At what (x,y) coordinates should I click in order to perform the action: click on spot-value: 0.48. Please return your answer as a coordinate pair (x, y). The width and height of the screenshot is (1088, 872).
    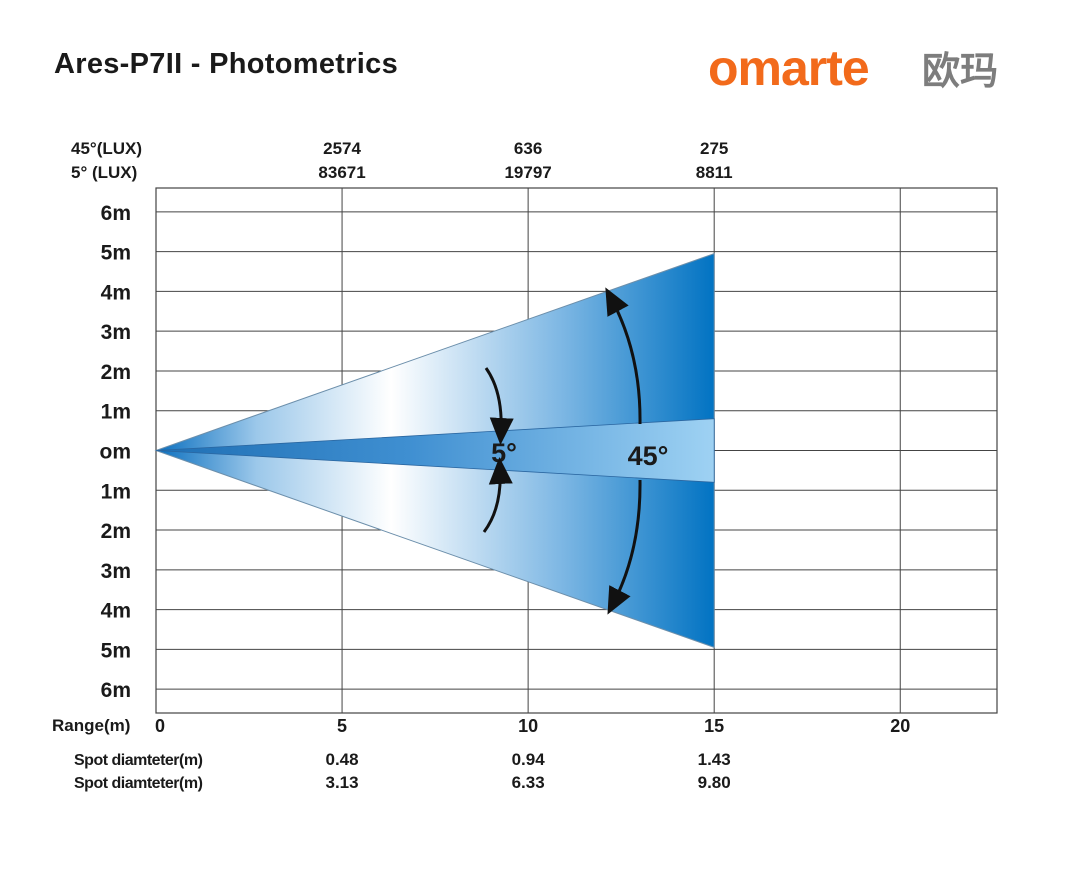
    Looking at the image, I should click on (342, 759).